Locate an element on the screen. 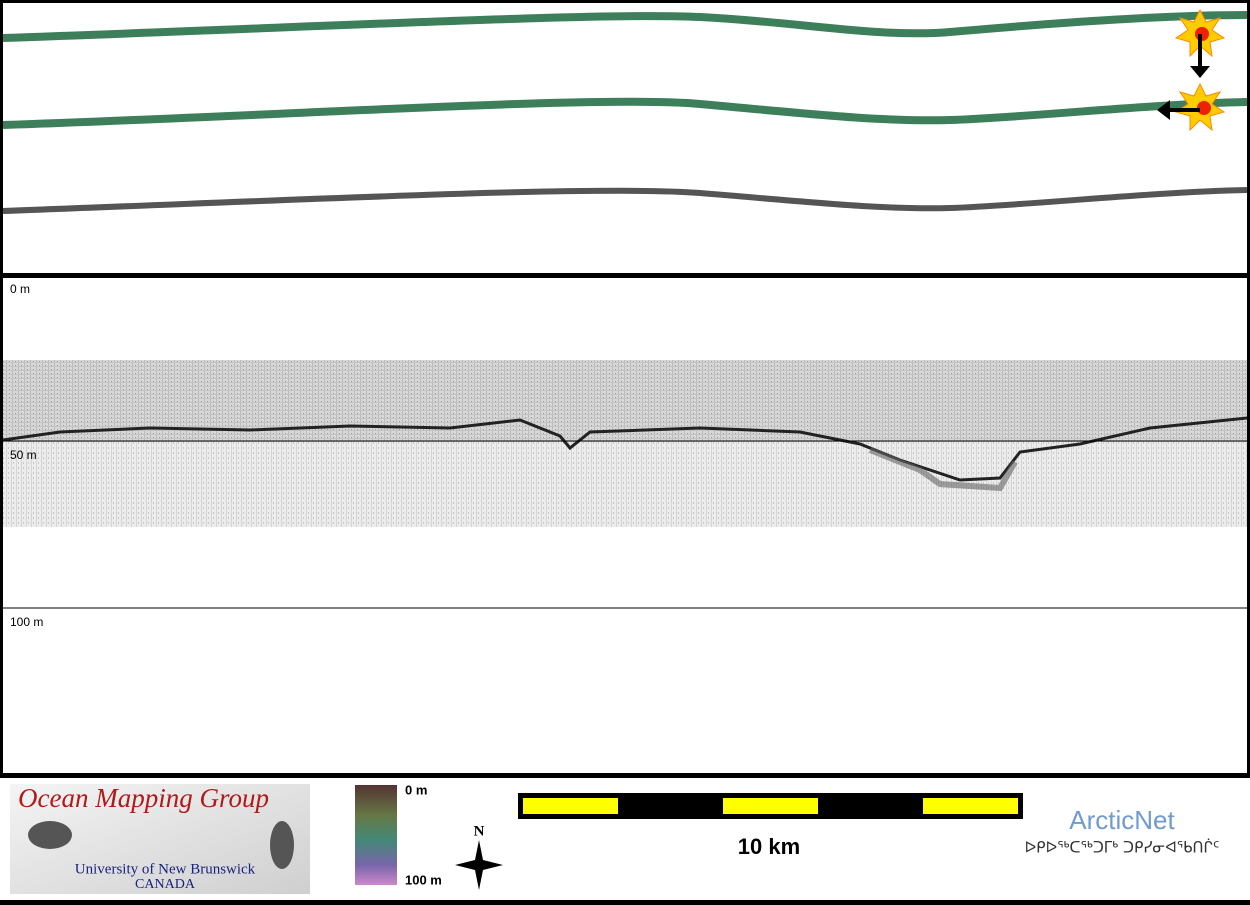  logo-subtitle: CANADA is located at coordinates (165, 884).